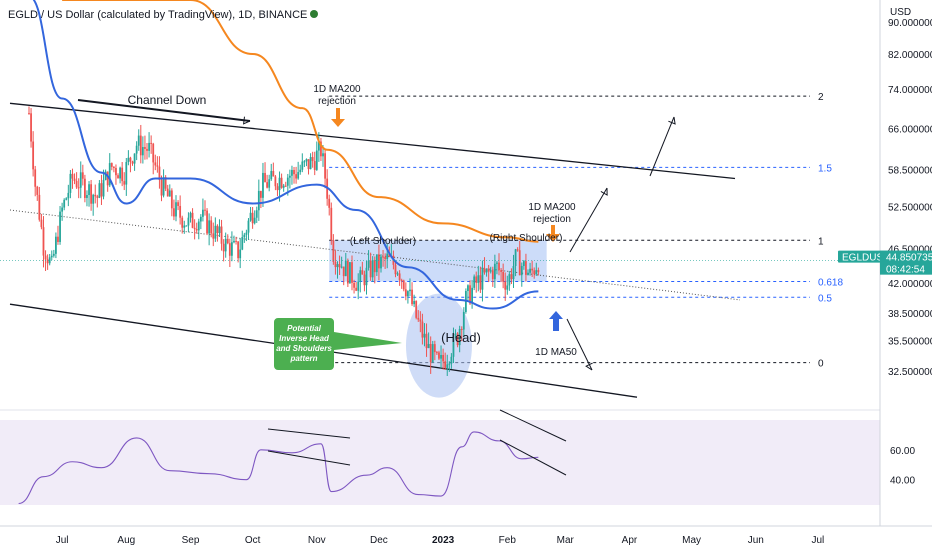  I want to click on callout-line-2: Inverse Head, so click(304, 338).